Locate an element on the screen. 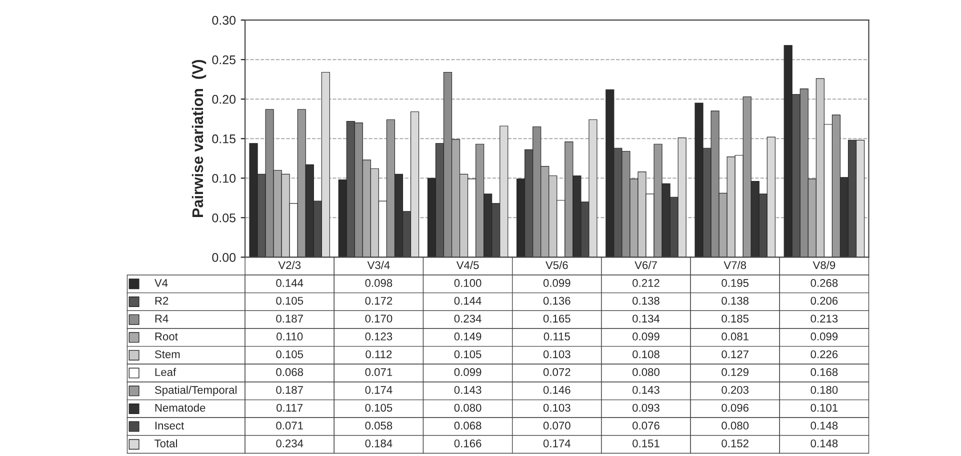 This screenshot has height=456, width=961. data-label: 0.170 is located at coordinates (378, 318).